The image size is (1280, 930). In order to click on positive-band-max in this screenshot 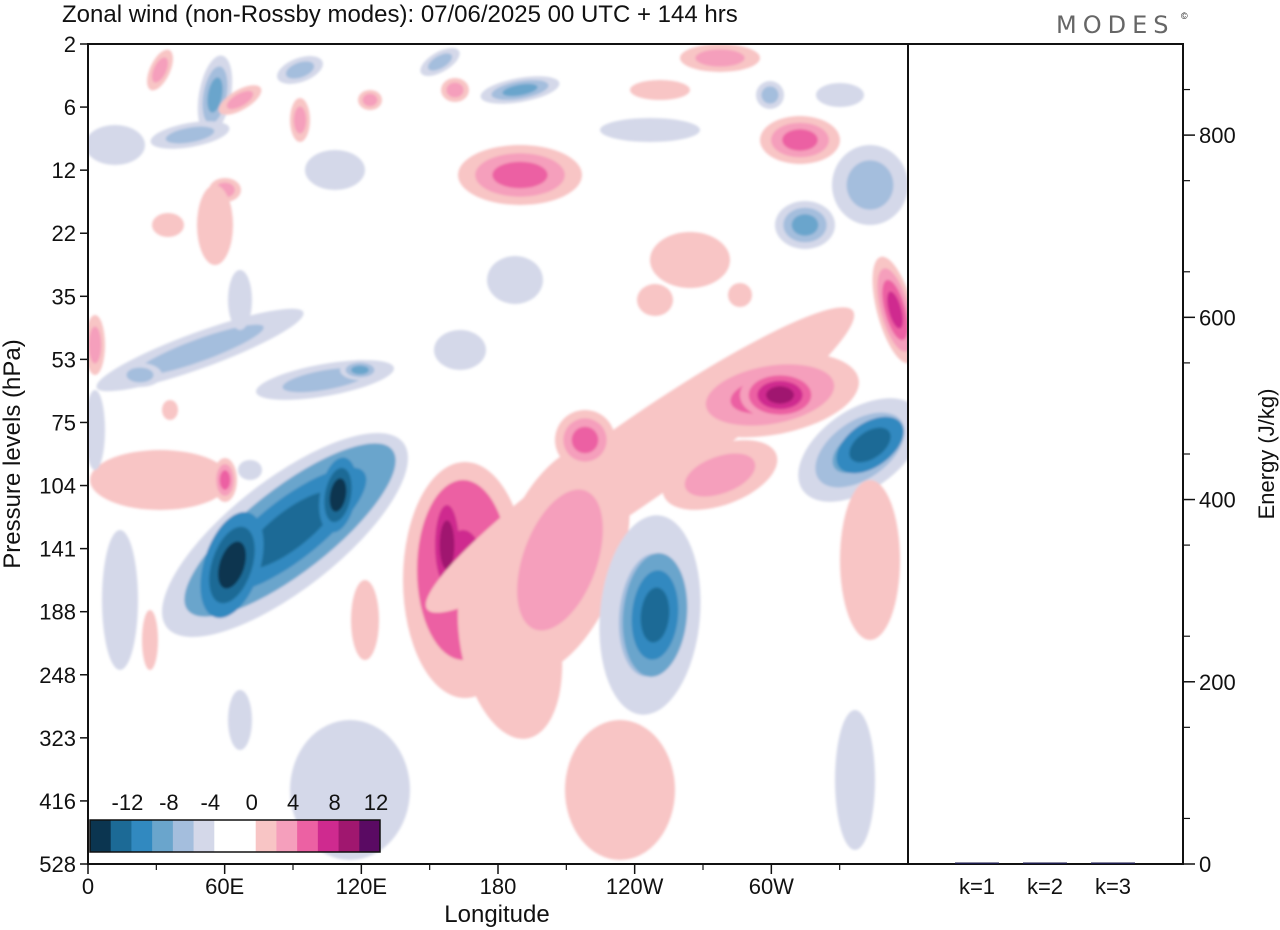, I will do `click(780, 395)`.